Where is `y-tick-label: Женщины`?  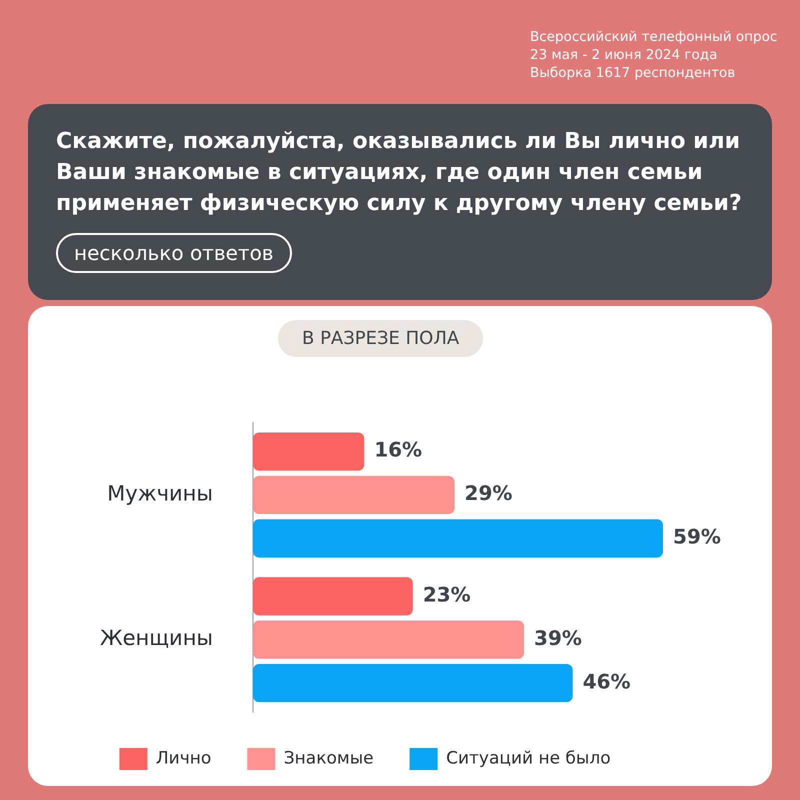
y-tick-label: Женщины is located at coordinates (157, 638).